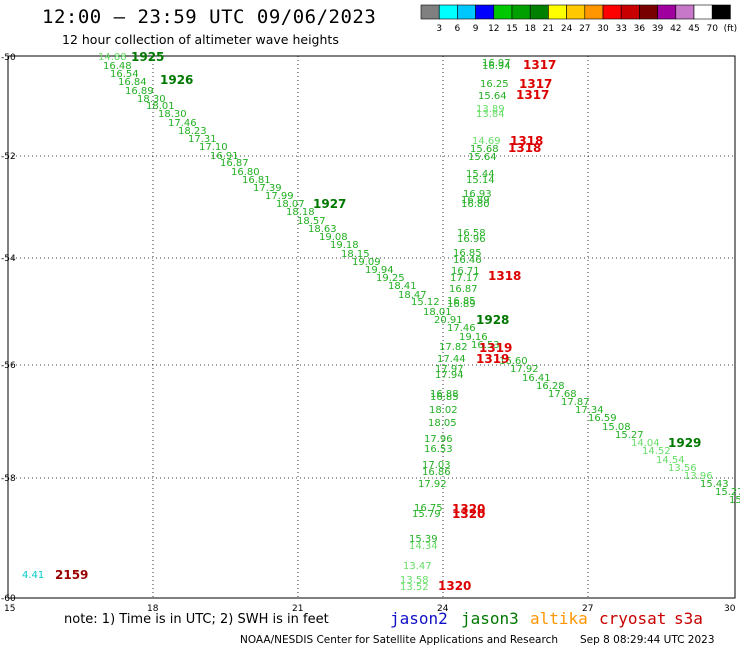  Describe the element at coordinates (297, 609) in the screenshot. I see `lon-label: 21` at that location.